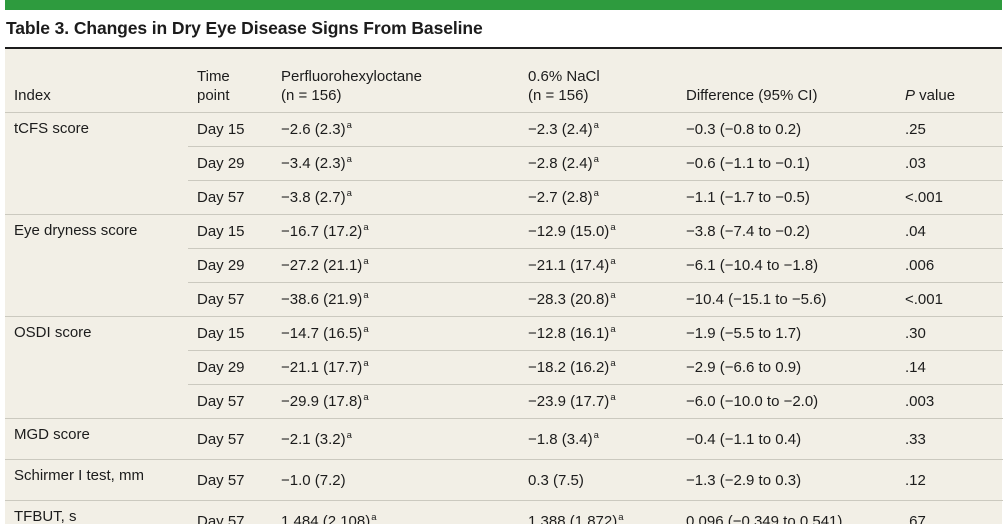  Describe the element at coordinates (786, 299) in the screenshot. I see `difference-cell: −10.4 (−15.1 to −5.6)` at that location.